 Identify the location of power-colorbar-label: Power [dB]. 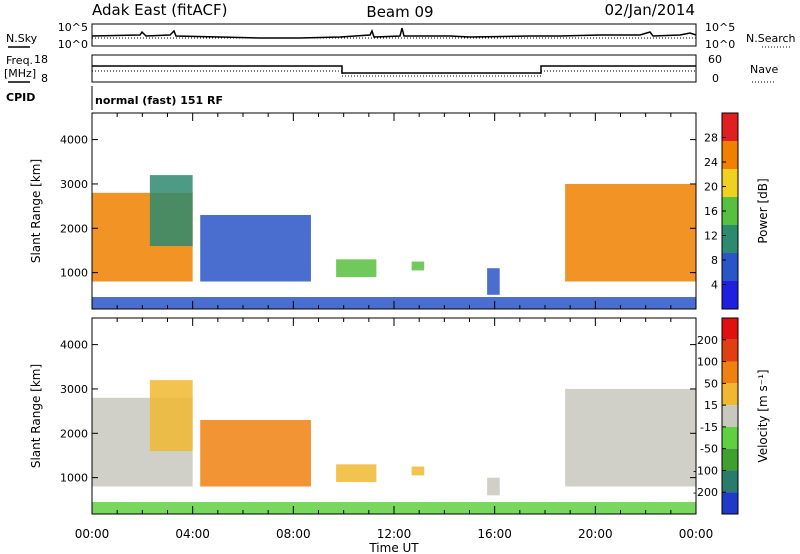
(763, 210).